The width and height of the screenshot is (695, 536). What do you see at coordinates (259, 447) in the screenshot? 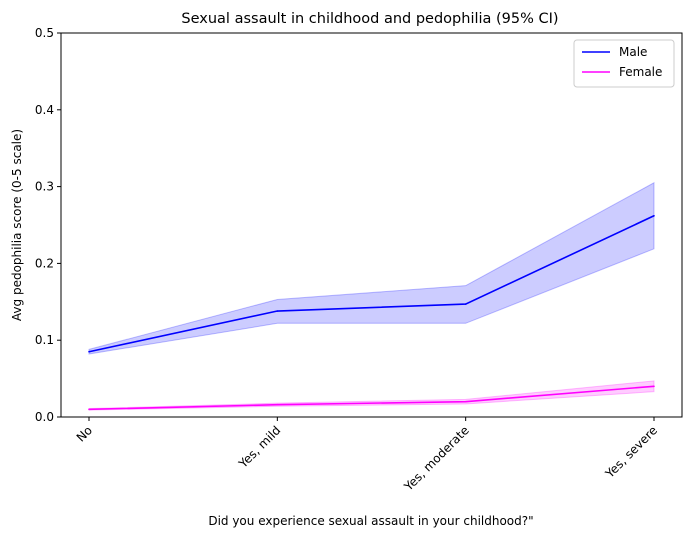
I see `x-tick-label: Yes, mild` at bounding box center [259, 447].